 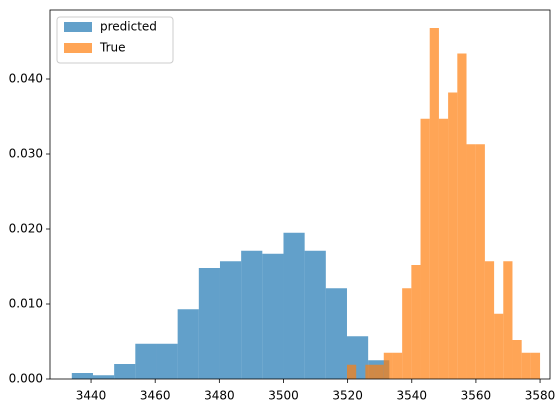 I want to click on y-tick-label: 0.030, so click(x=26, y=154).